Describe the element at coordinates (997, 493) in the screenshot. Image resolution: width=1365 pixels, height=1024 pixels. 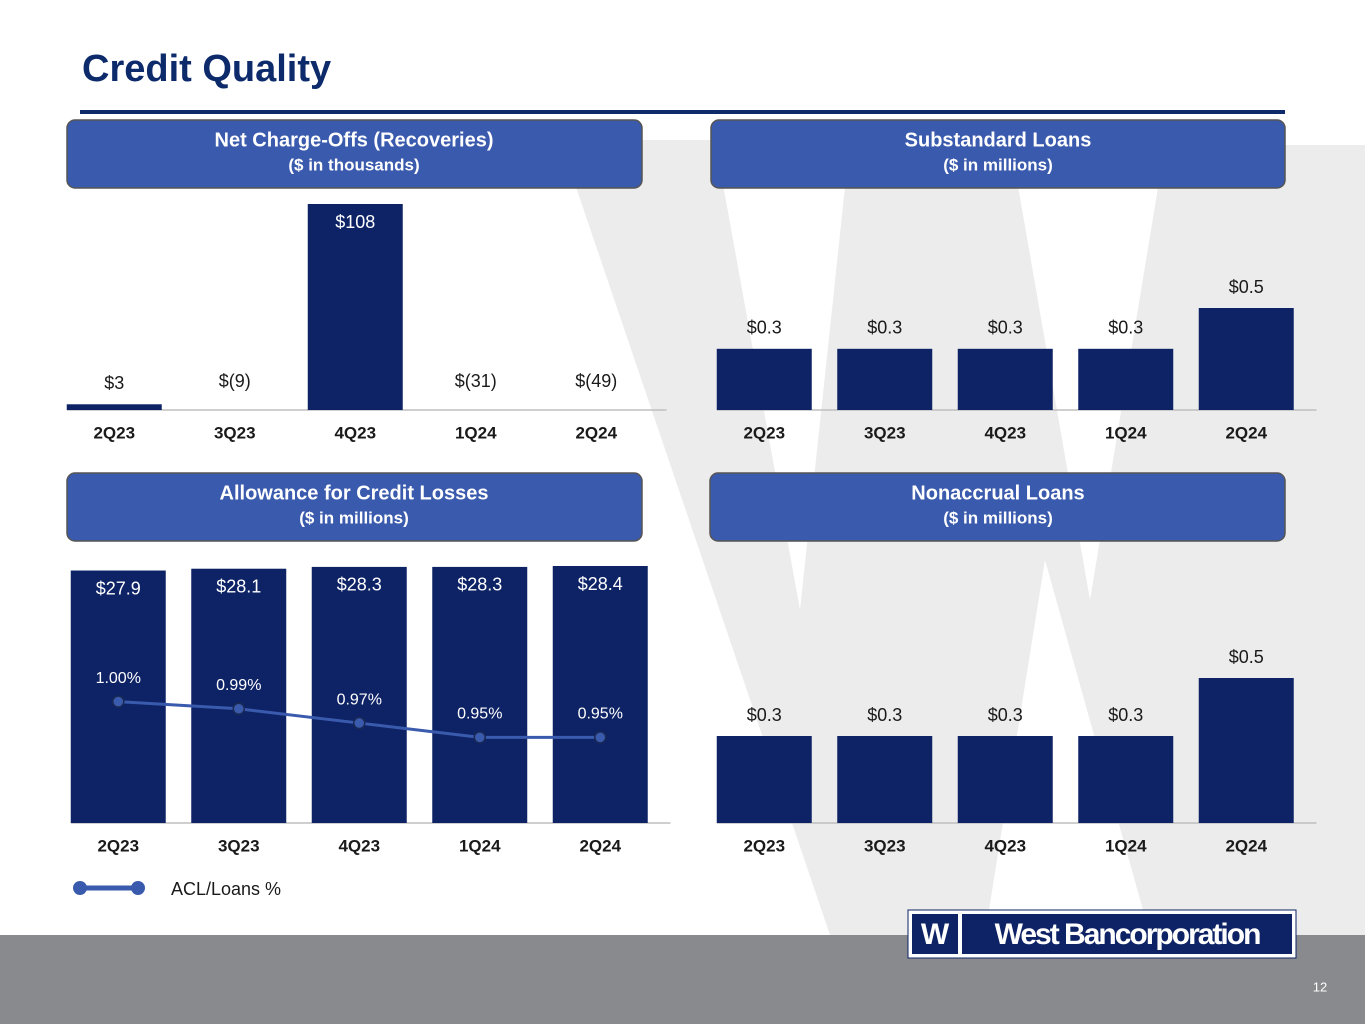
I see `chart-title: Nonaccrual Loans` at that location.